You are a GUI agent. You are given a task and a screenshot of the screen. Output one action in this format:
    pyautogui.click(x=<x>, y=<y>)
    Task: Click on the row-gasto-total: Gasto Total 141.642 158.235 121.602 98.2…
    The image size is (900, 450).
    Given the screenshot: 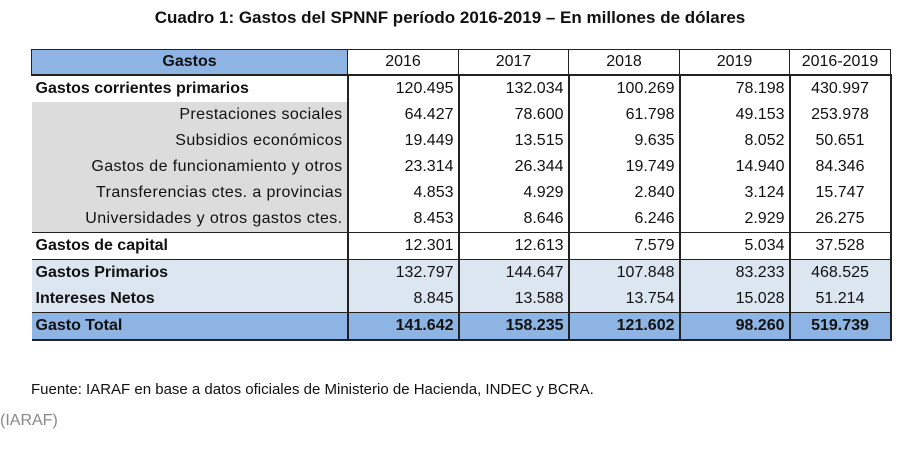 What is the action you would take?
    pyautogui.click(x=461, y=326)
    